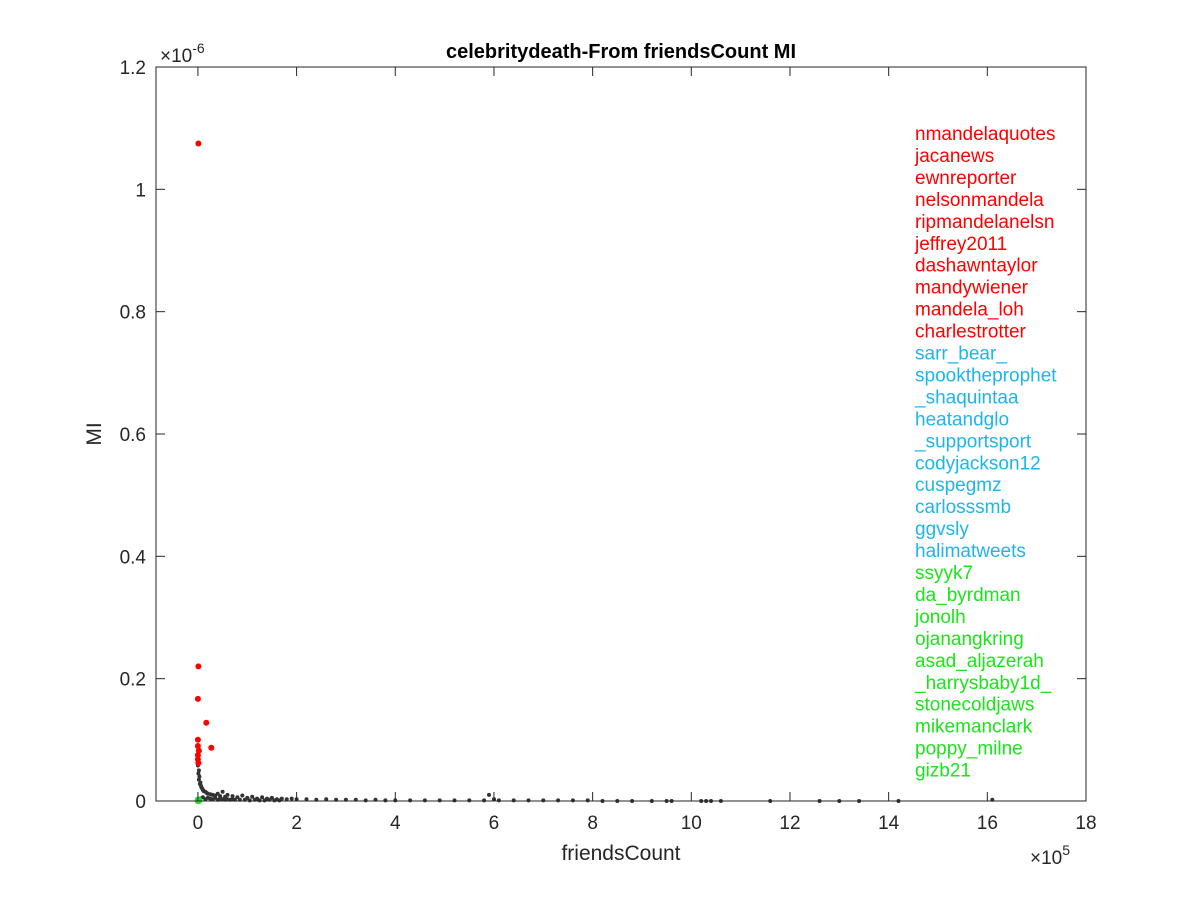 The width and height of the screenshot is (1200, 900). I want to click on x-tick-label: 10, so click(691, 823).